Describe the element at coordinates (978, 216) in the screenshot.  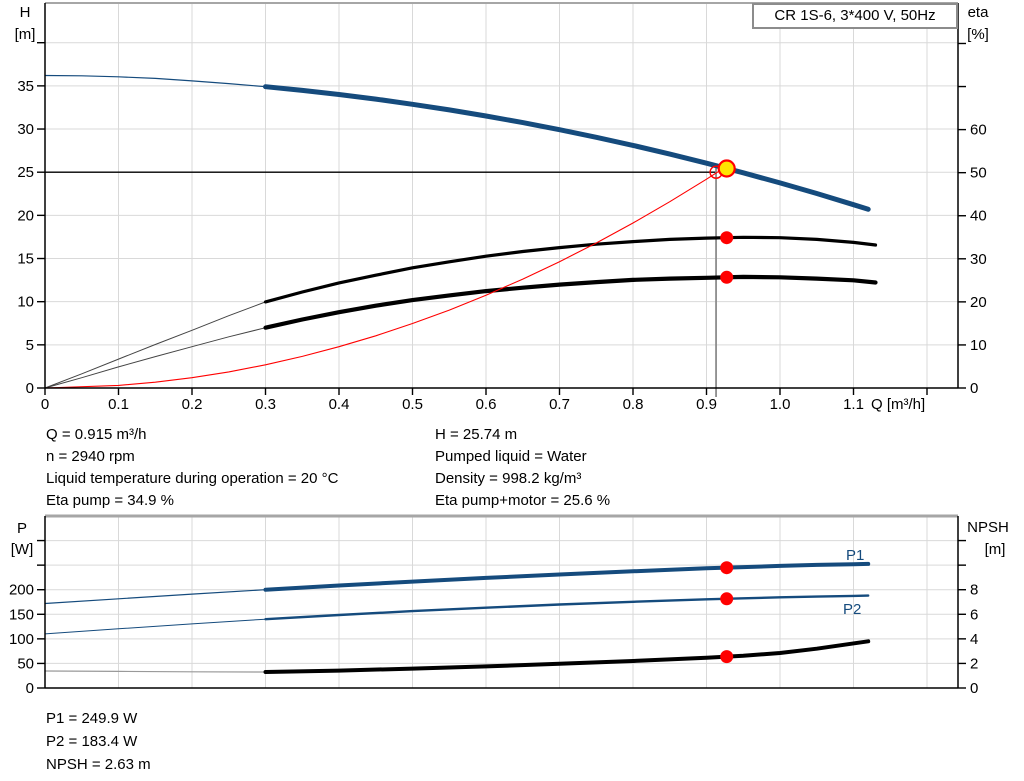
I see `right-tick-label: 40` at that location.